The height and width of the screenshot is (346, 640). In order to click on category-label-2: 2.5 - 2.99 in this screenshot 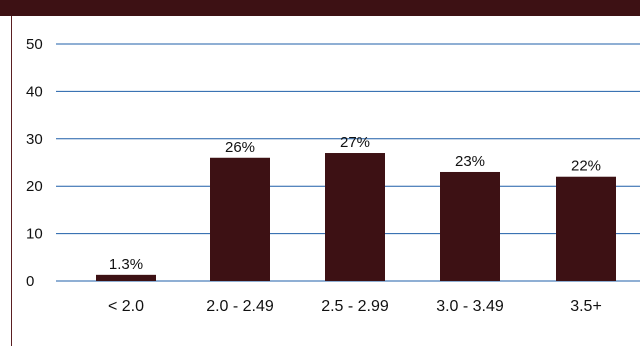, I will do `click(355, 306)`.